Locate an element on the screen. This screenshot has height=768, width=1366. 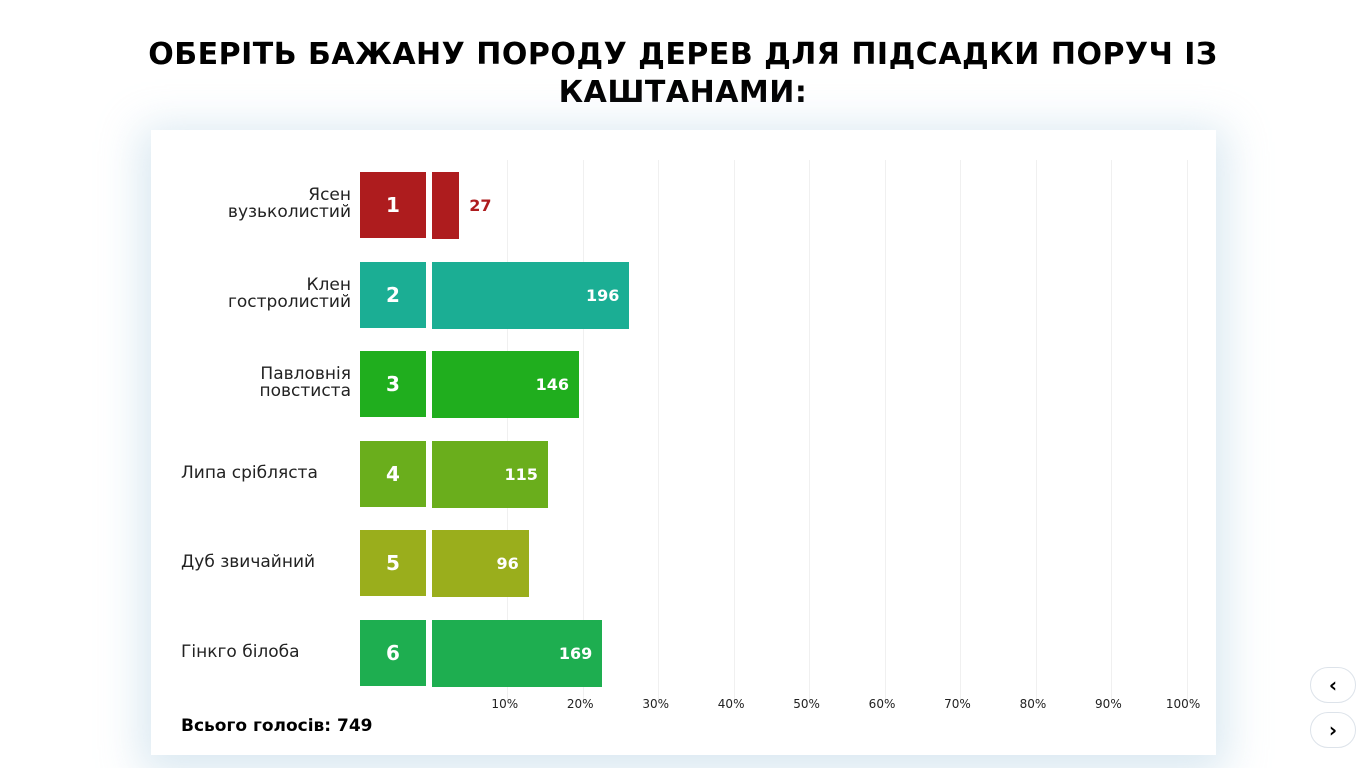
option-number: 3 is located at coordinates (393, 384).